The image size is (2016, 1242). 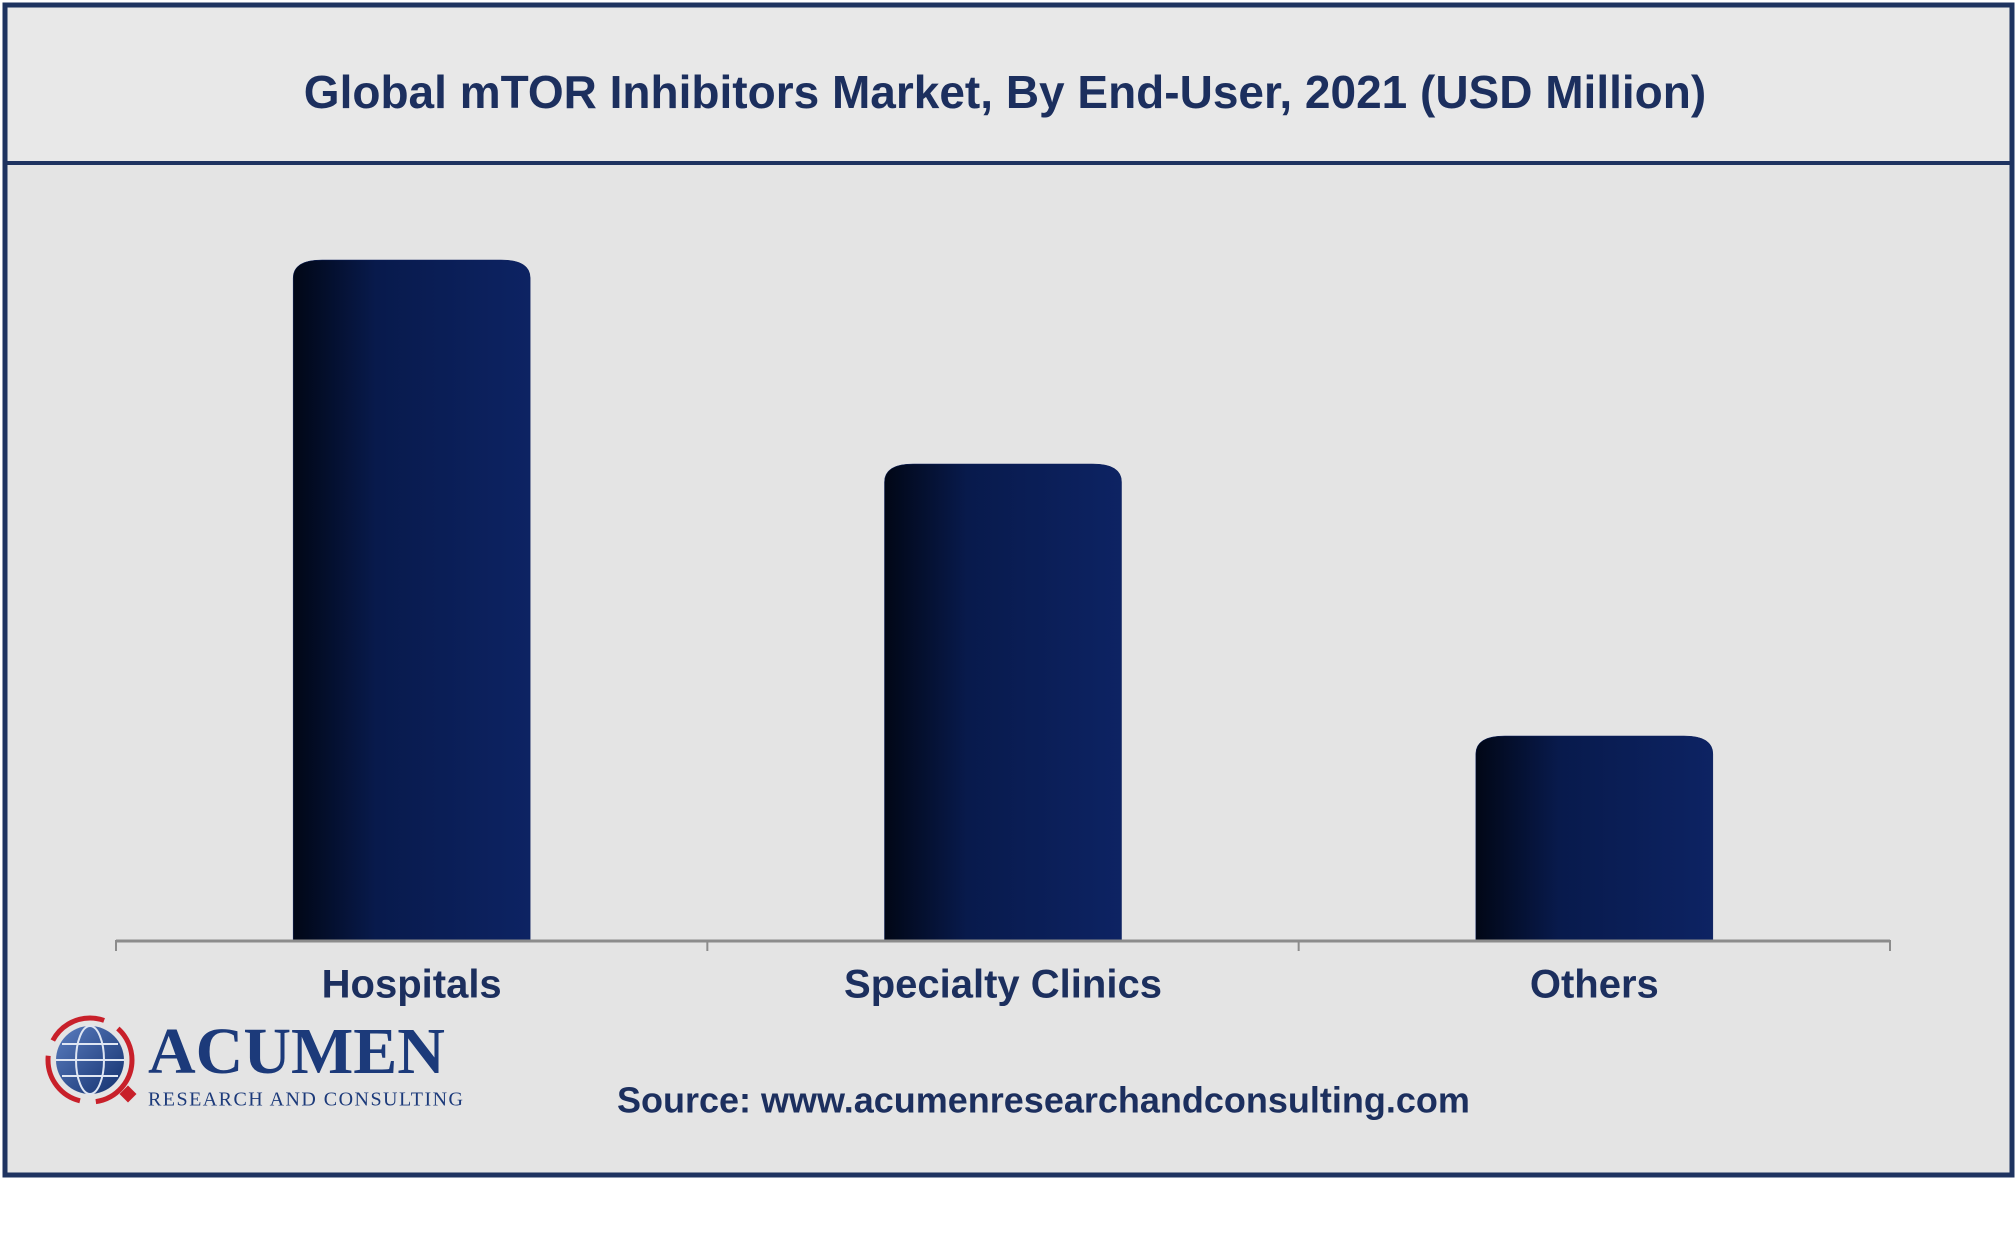 I want to click on logo: ACUMEN RESEARCH AND CONSULTING, so click(x=254, y=1063).